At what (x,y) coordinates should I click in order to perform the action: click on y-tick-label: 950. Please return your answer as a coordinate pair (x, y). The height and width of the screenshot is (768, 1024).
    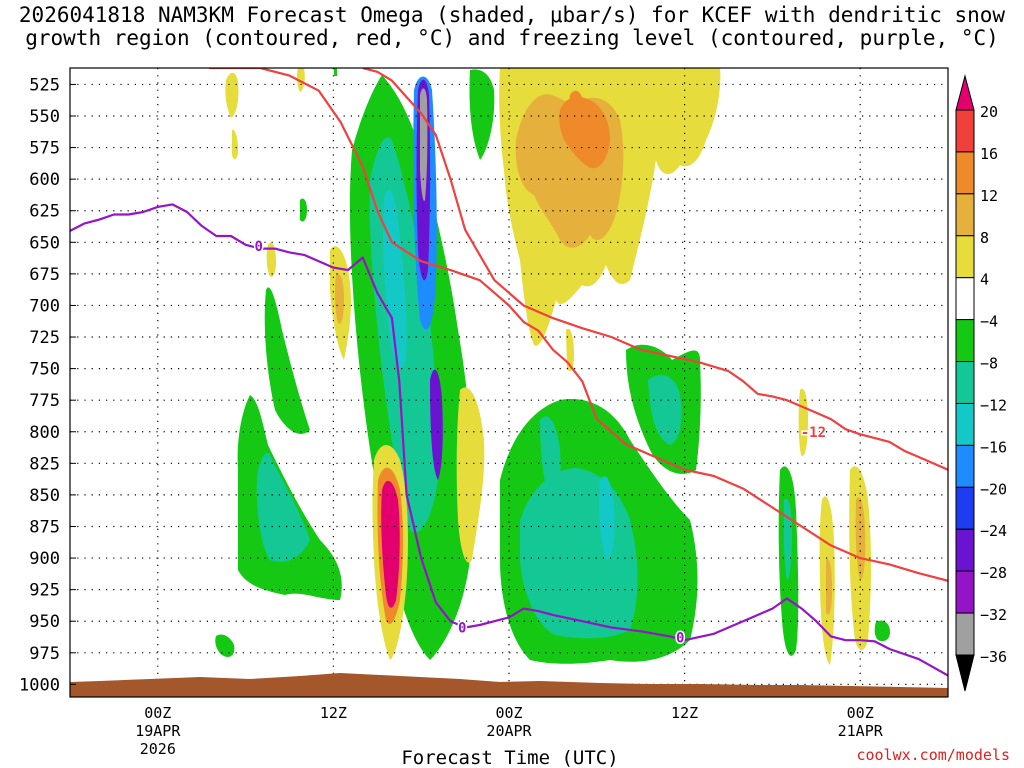
    Looking at the image, I should click on (44, 622).